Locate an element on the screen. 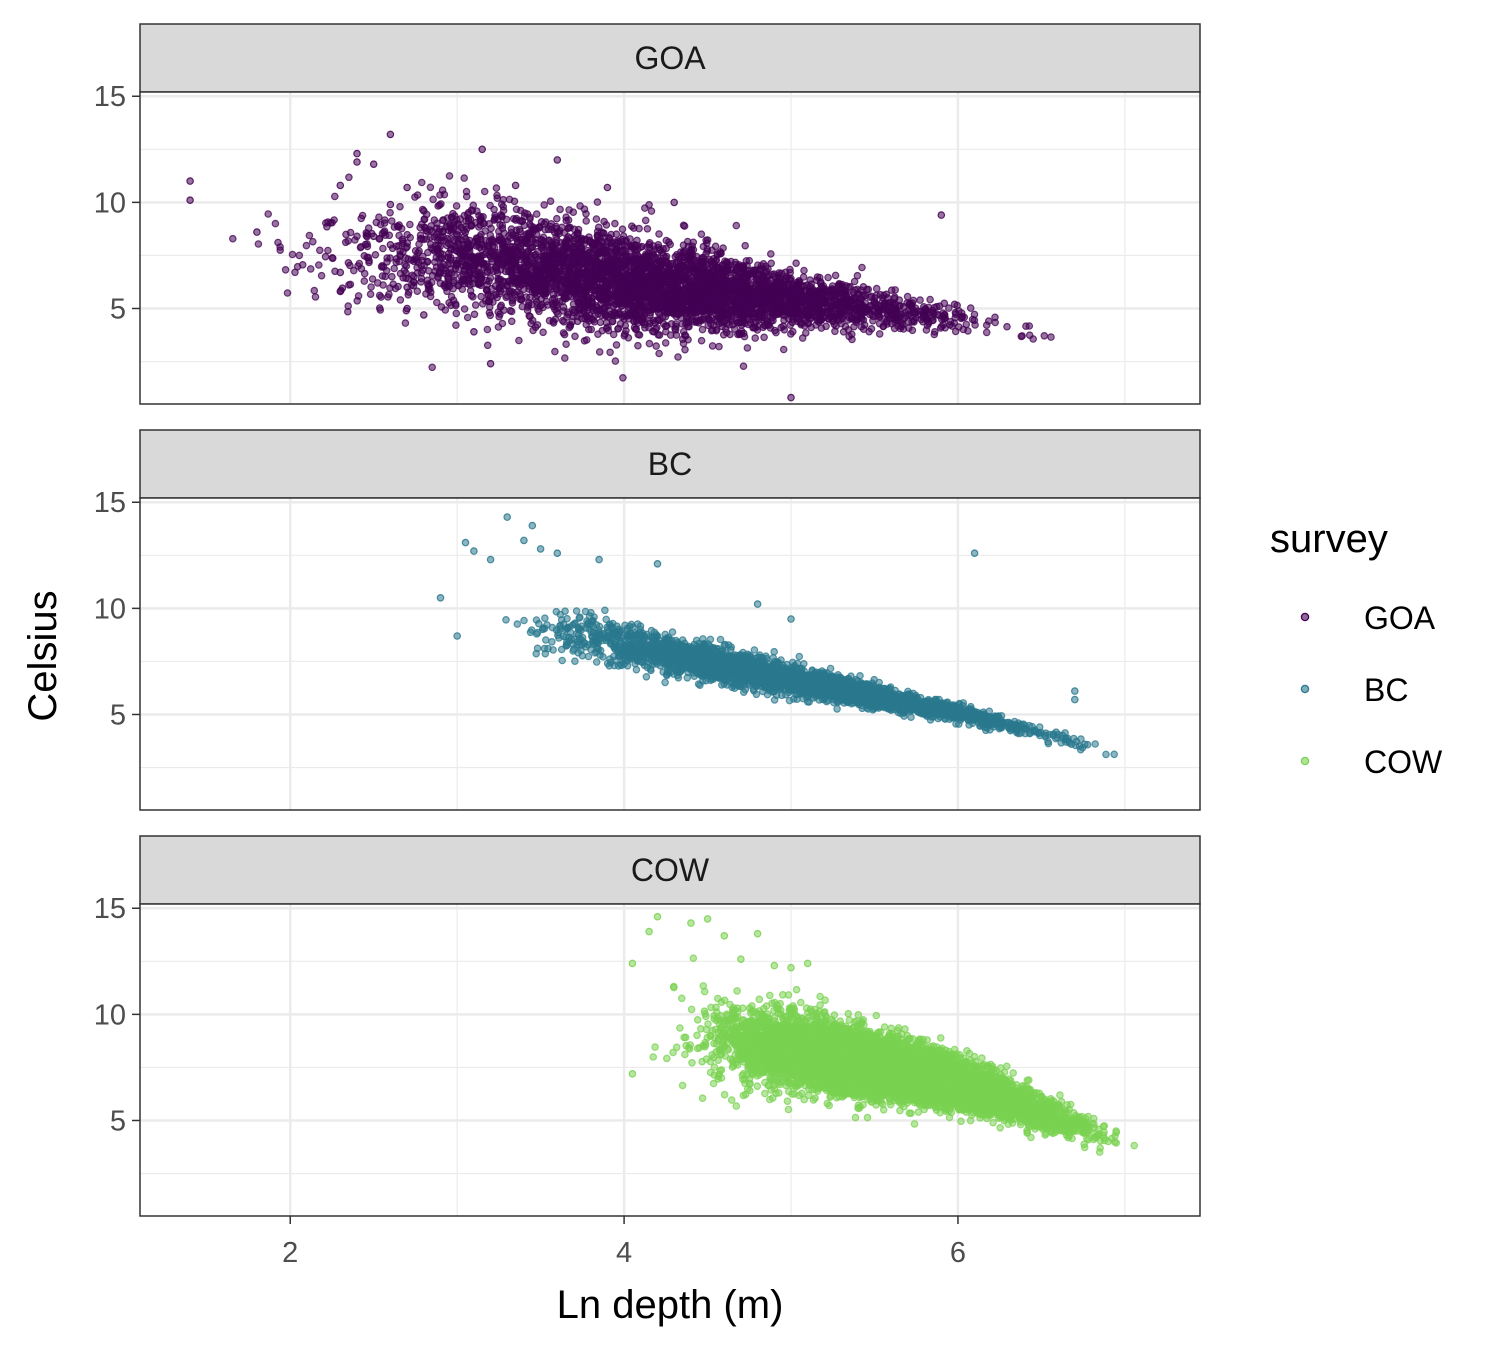  y-tick-label: 10 is located at coordinates (110, 203).